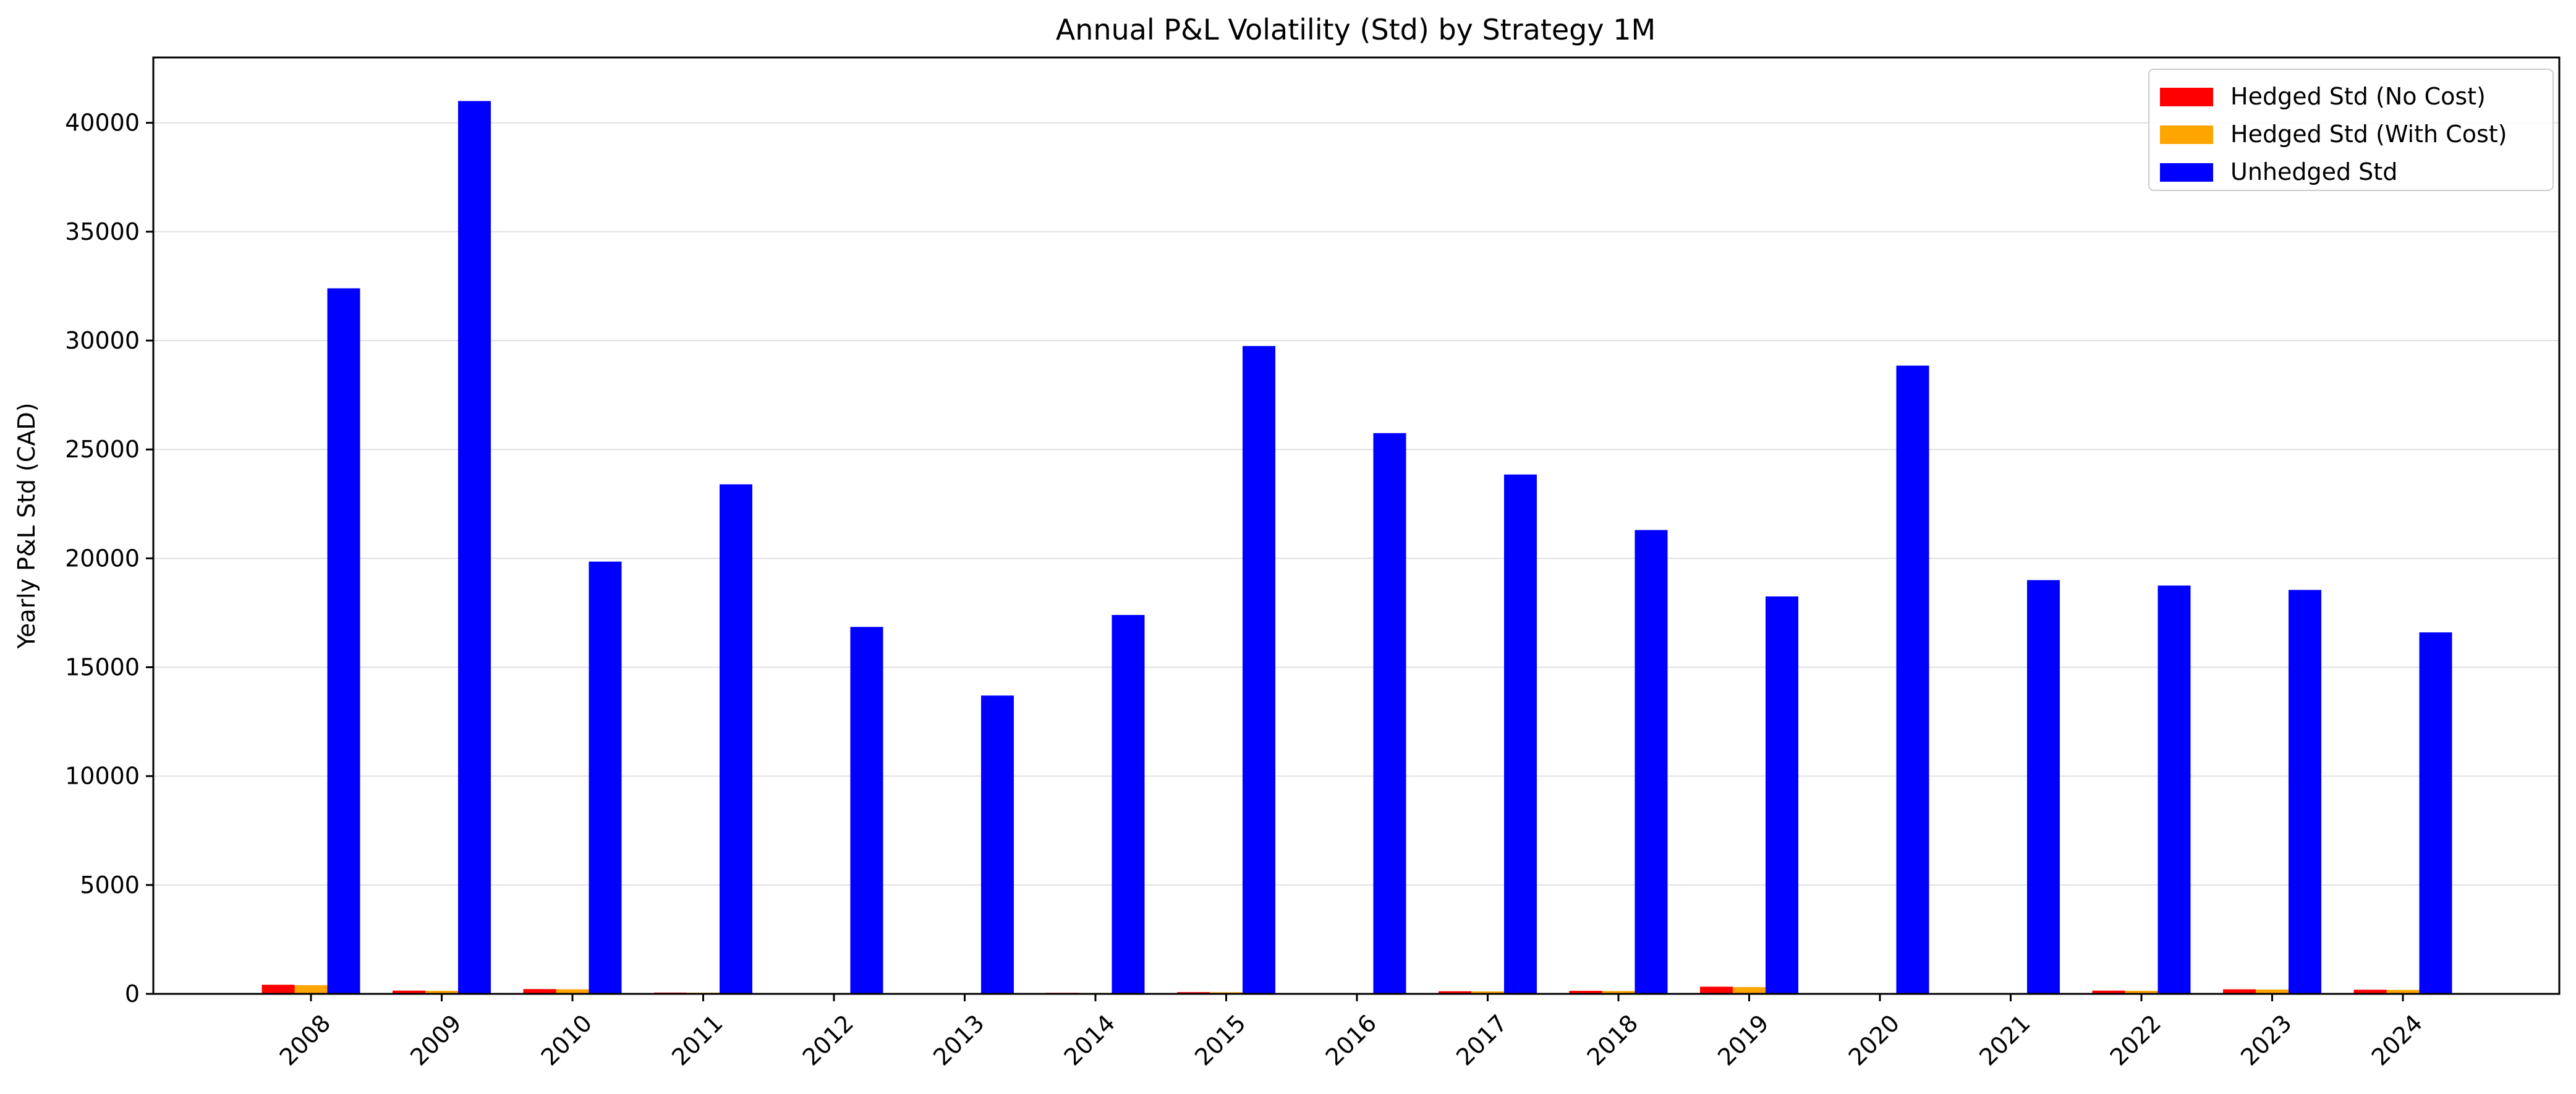 The image size is (2576, 1094). What do you see at coordinates (866, 810) in the screenshot?
I see `bar-unhedged-std-2012` at bounding box center [866, 810].